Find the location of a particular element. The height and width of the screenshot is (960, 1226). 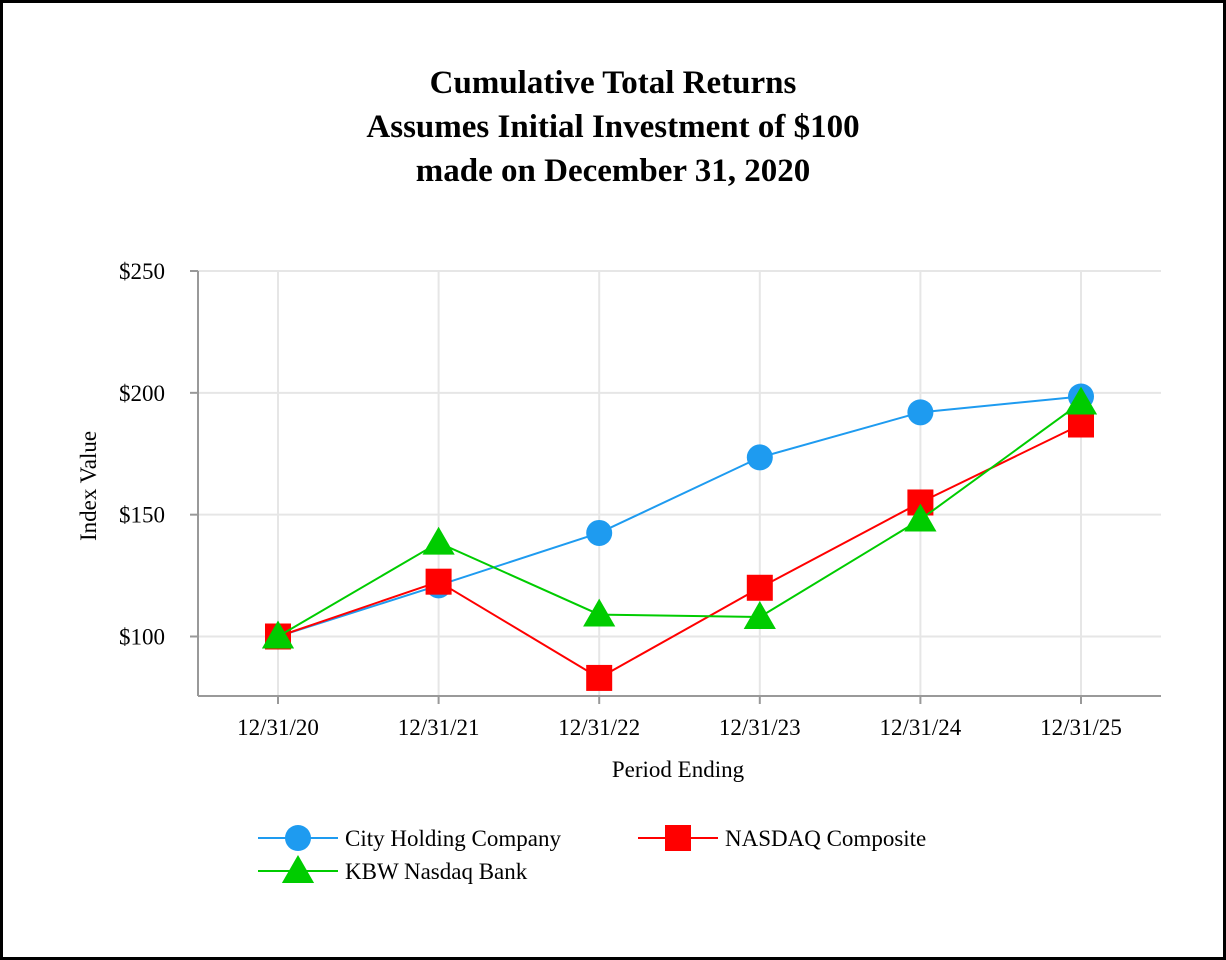

legend-item-nasdaq-composite: NASDAQ Composite is located at coordinates (782, 838).